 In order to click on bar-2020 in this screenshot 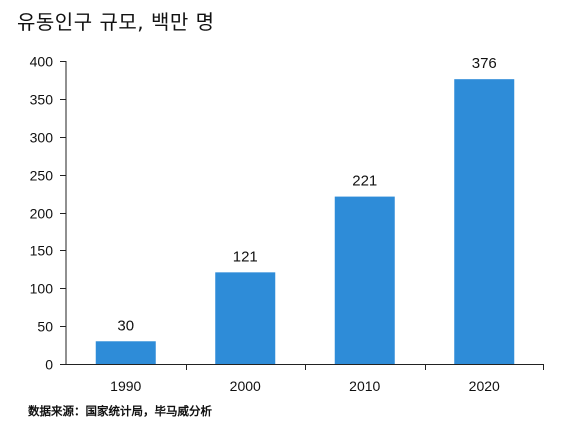, I will do `click(484, 222)`.